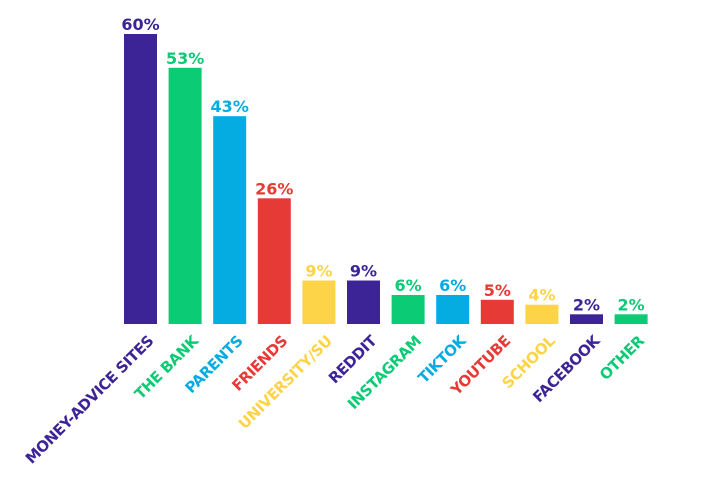 Image resolution: width=713 pixels, height=482 pixels. Describe the element at coordinates (274, 261) in the screenshot. I see `bar-friends` at that location.